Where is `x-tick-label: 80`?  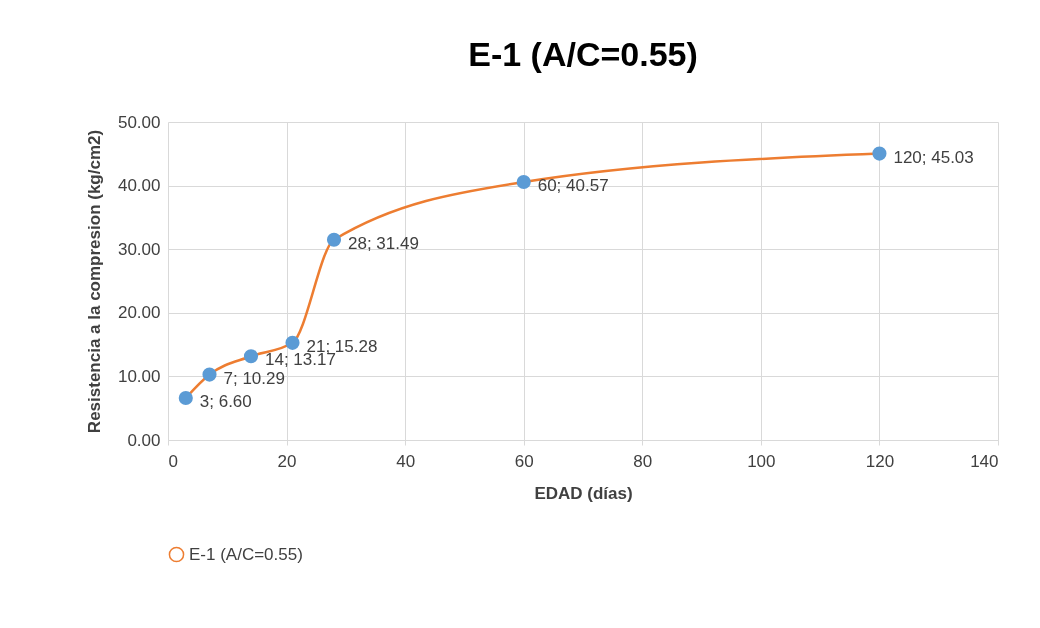
x-tick-label: 80 is located at coordinates (643, 461).